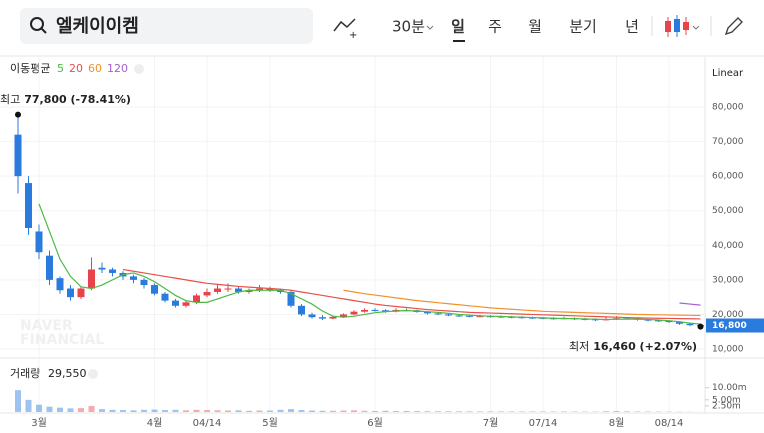 The height and width of the screenshot is (433, 764). I want to click on low-value: 16,460 (+2.07%), so click(645, 346).